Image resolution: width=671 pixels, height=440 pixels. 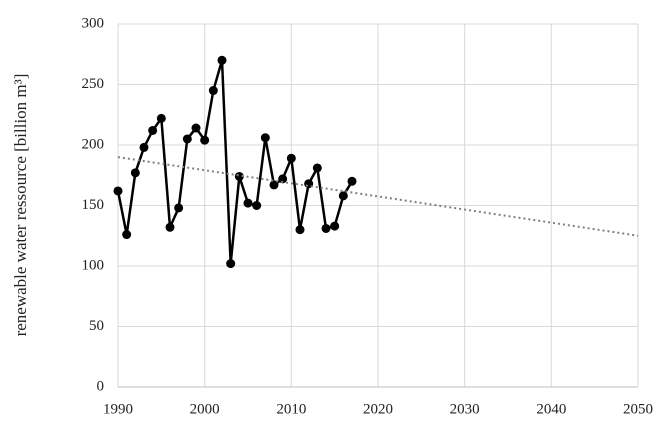 I want to click on x-tick-label: 2050, so click(x=638, y=409).